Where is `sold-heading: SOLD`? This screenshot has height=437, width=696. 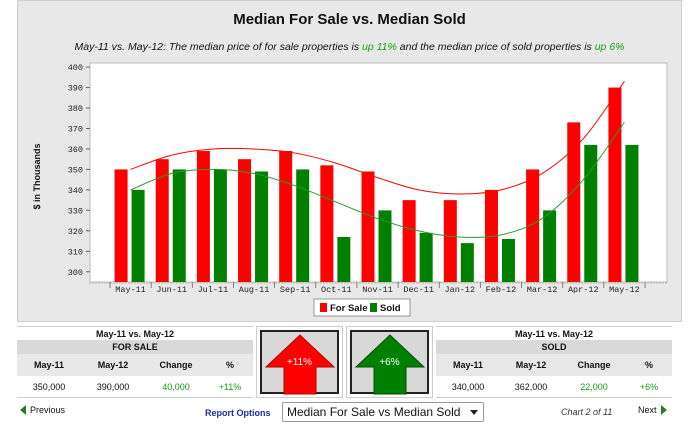
sold-heading: SOLD is located at coordinates (554, 347).